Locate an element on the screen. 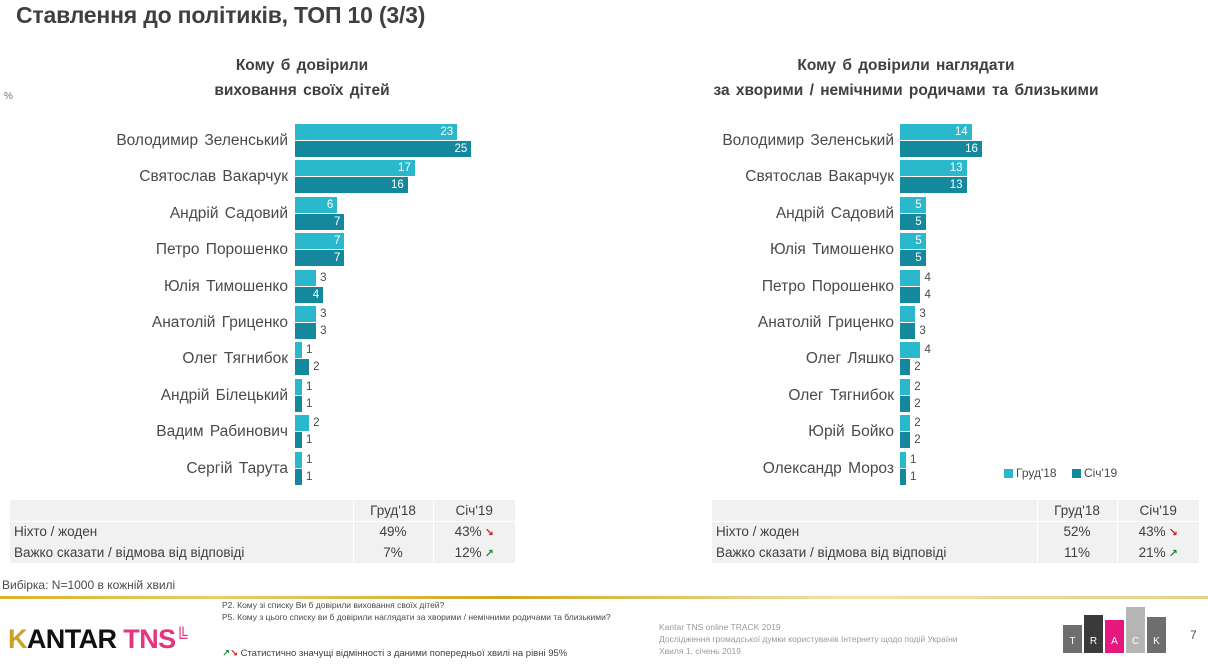 The image size is (1208, 671). percent-unit-label: % is located at coordinates (8, 96).